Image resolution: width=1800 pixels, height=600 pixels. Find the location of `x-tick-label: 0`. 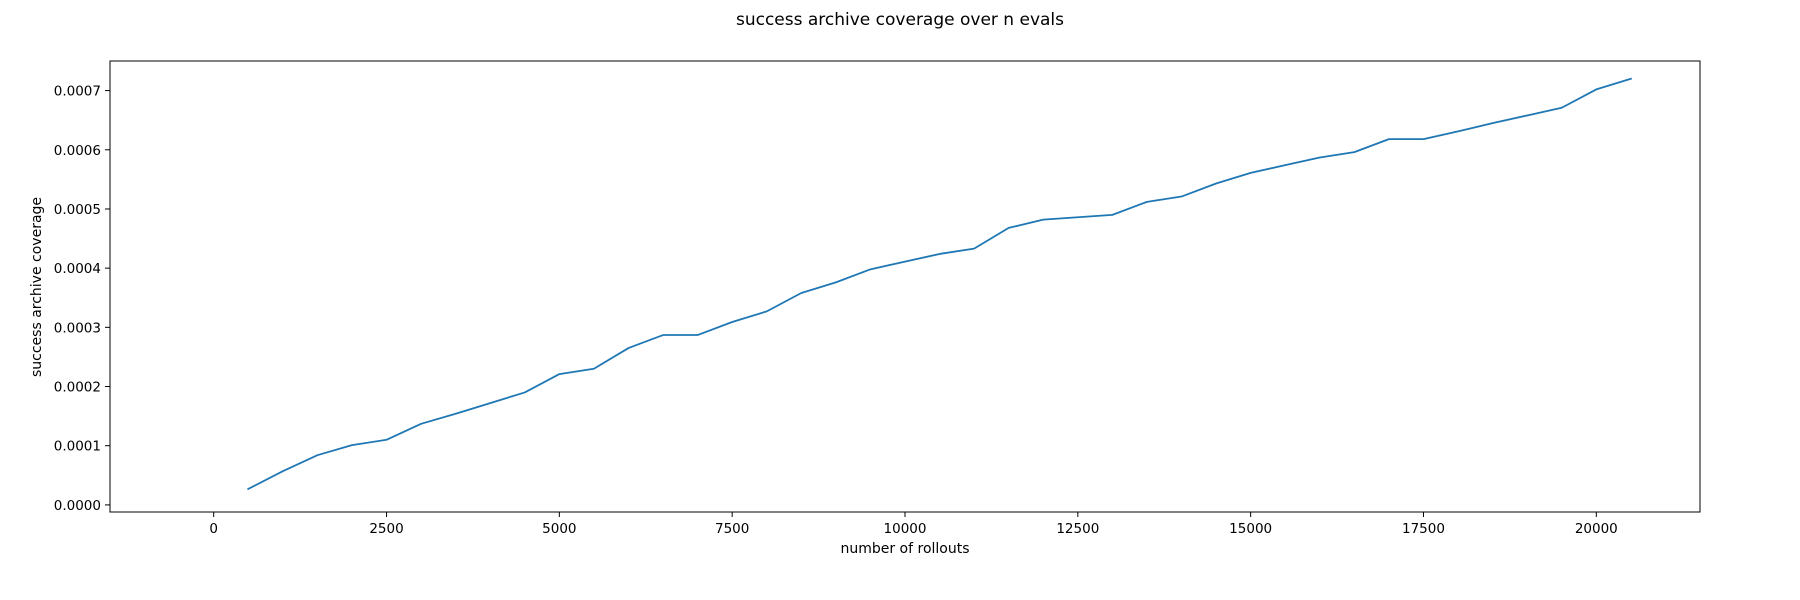

x-tick-label: 0 is located at coordinates (213, 529).